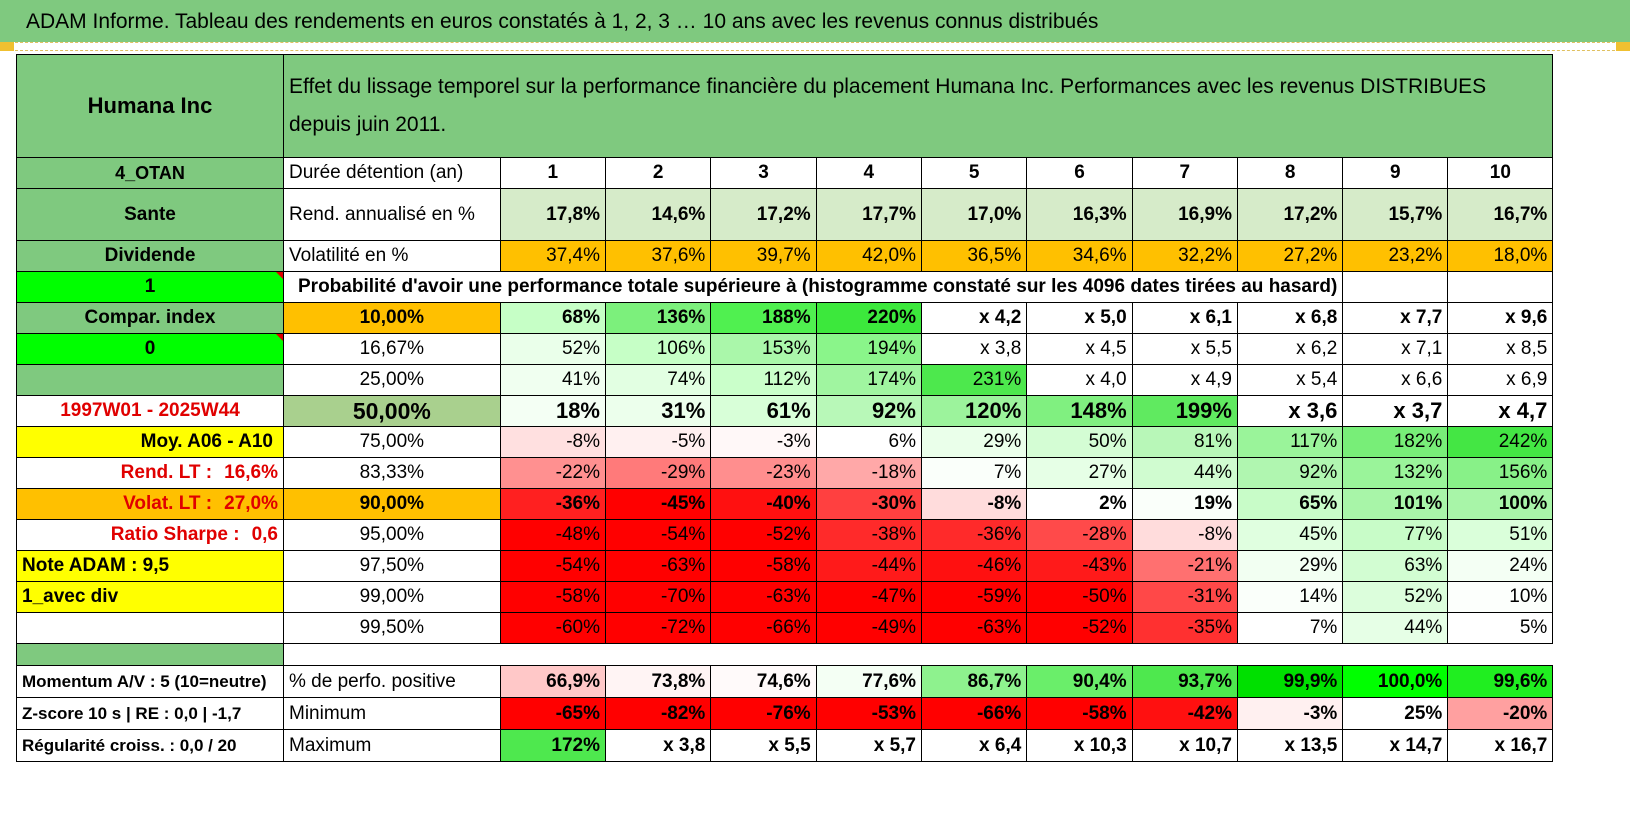 The image size is (1630, 815). I want to click on probability-value: 136%, so click(658, 318).